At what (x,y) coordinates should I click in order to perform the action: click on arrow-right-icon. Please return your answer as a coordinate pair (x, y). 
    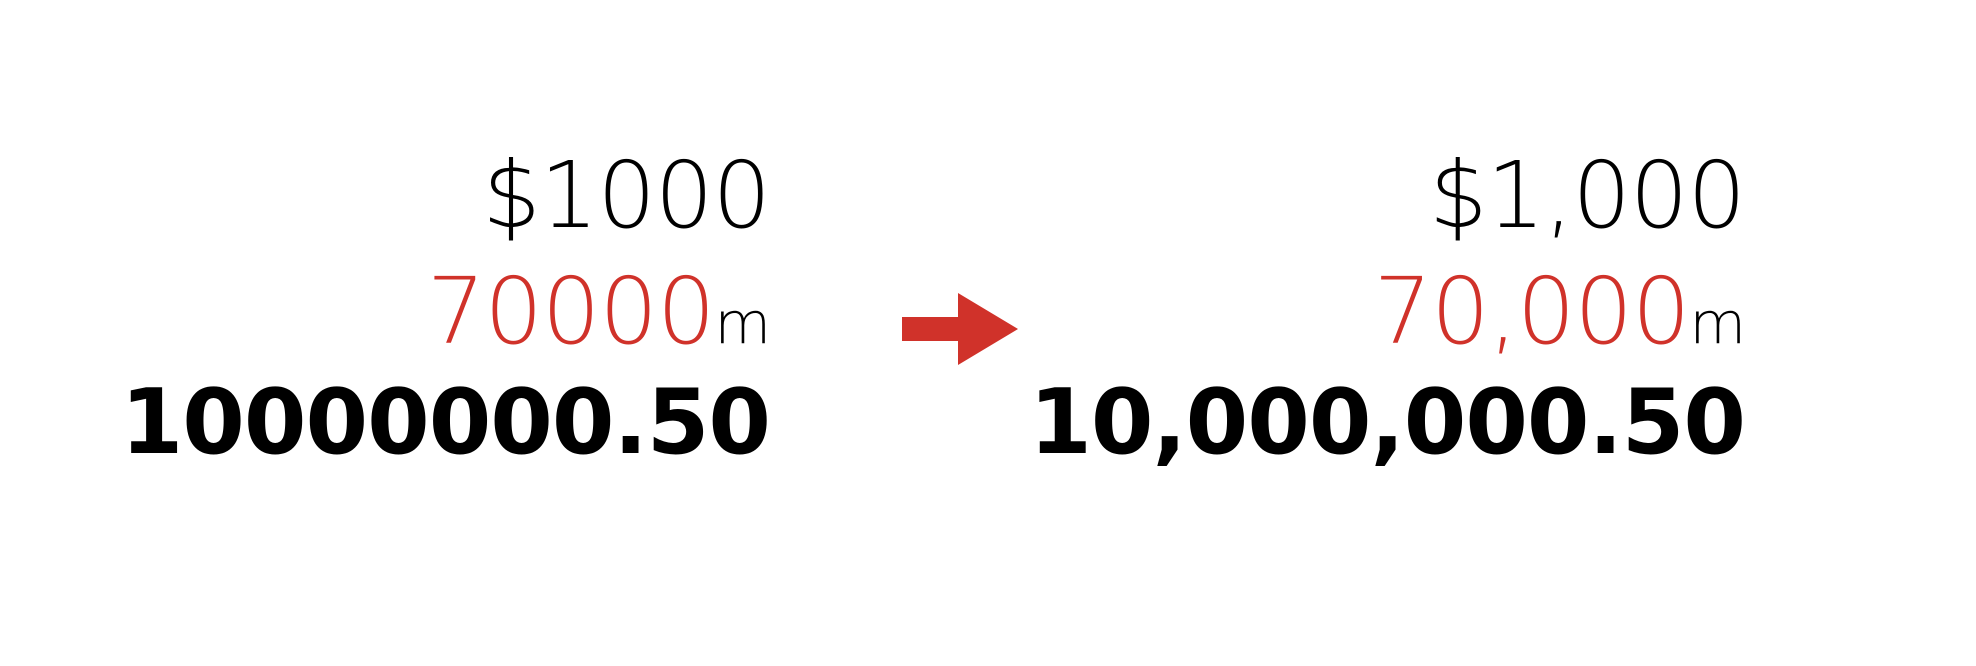
    Looking at the image, I should click on (960, 329).